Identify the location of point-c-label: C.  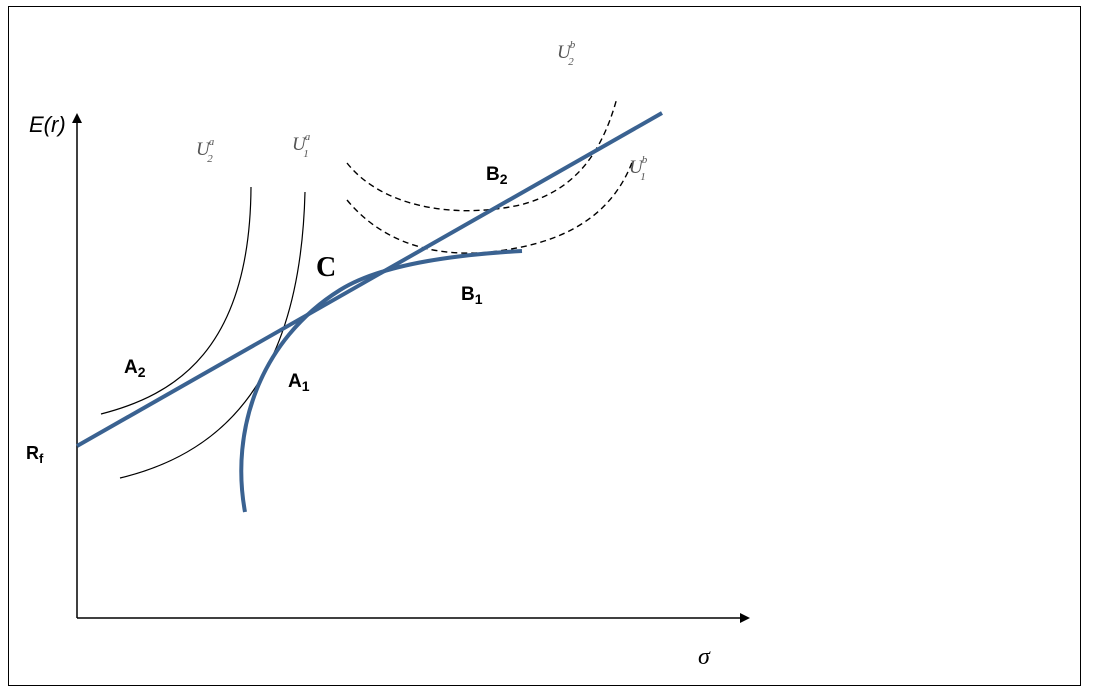
(326, 267).